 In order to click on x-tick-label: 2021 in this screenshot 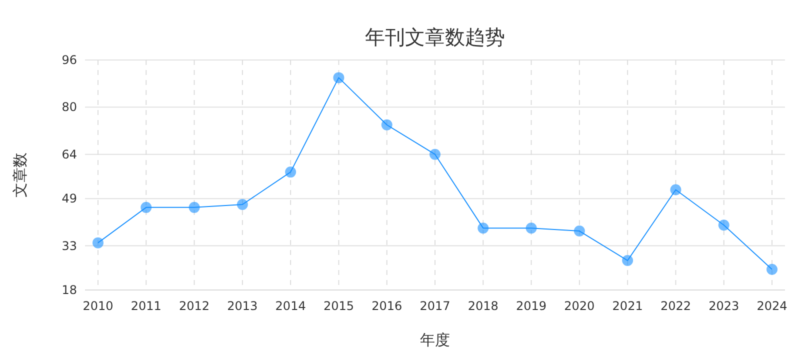, I will do `click(627, 306)`.